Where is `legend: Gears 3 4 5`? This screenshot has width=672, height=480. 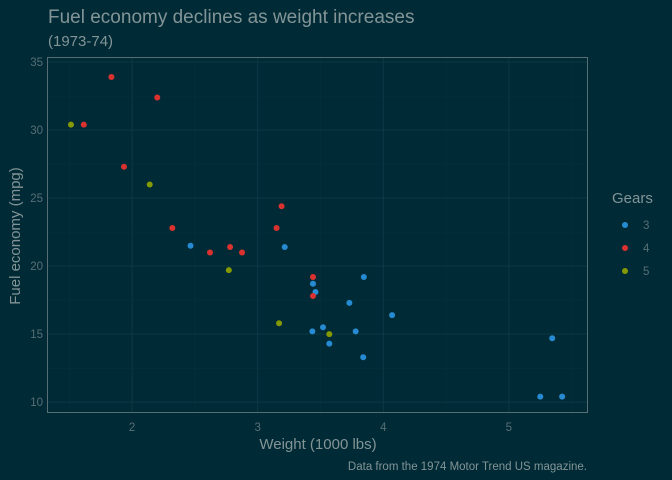 legend: Gears 3 4 5 is located at coordinates (632, 234).